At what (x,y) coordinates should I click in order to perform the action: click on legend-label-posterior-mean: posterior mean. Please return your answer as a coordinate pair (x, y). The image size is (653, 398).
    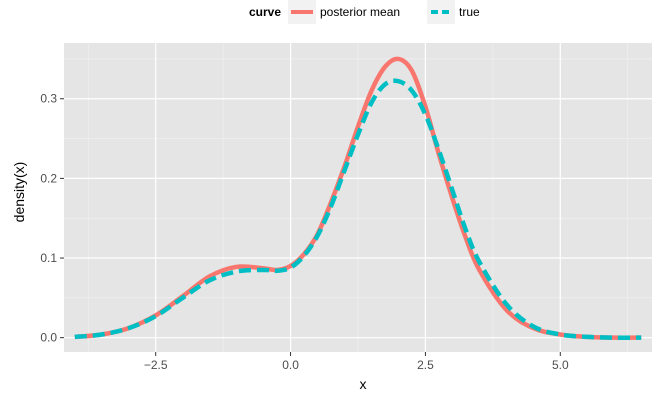
    Looking at the image, I should click on (360, 12).